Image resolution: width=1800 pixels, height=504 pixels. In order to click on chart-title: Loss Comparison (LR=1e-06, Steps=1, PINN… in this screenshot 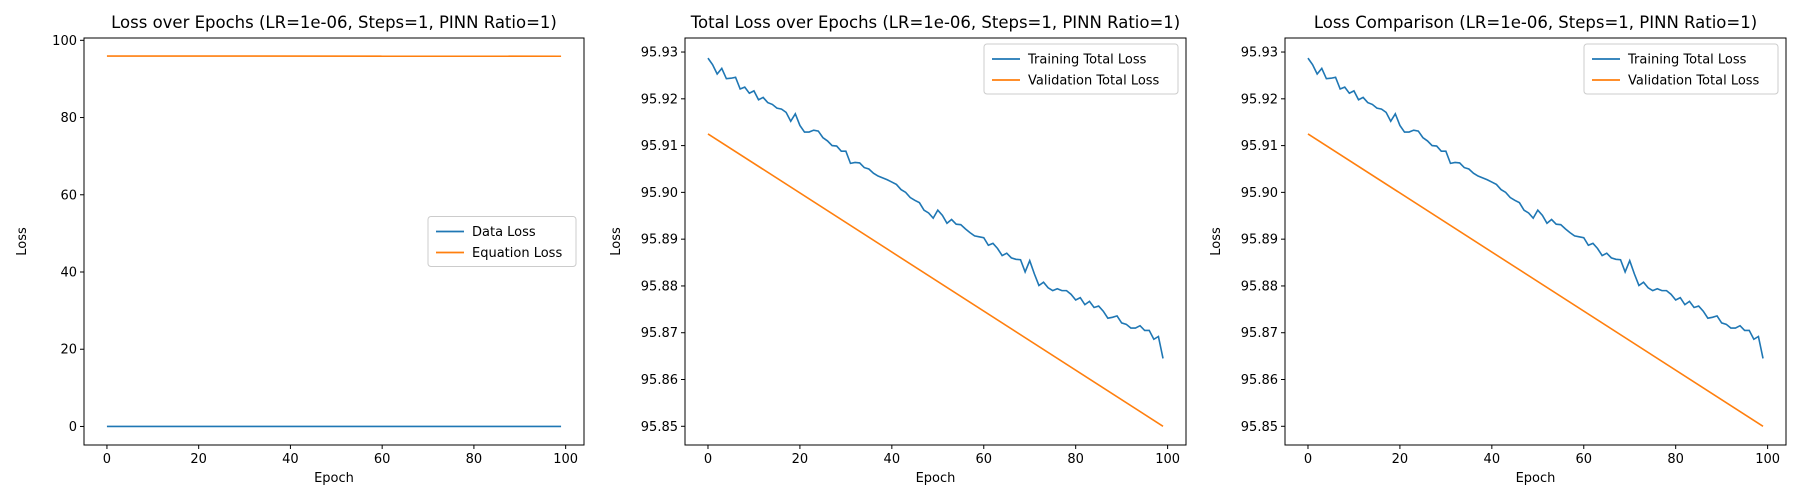, I will do `click(1535, 22)`.